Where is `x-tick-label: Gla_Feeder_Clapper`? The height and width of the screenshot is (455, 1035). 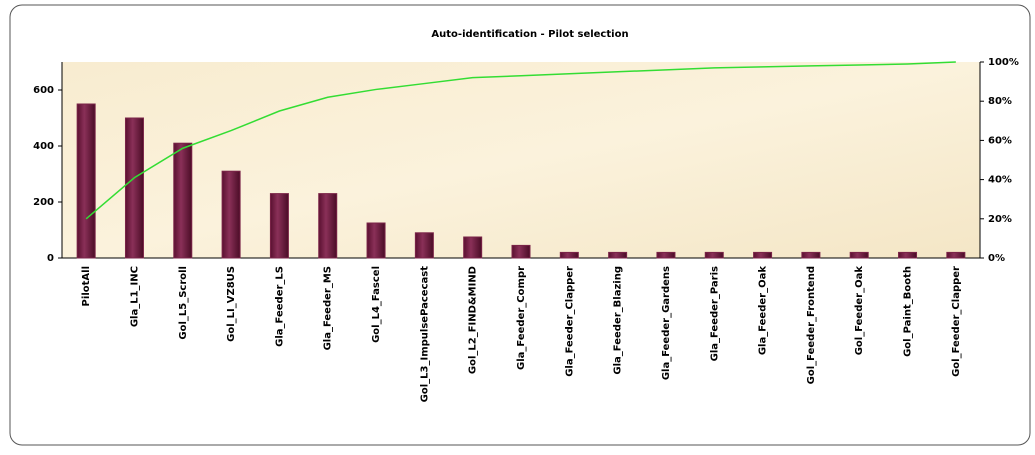 x-tick-label: Gla_Feeder_Clapper is located at coordinates (569, 321).